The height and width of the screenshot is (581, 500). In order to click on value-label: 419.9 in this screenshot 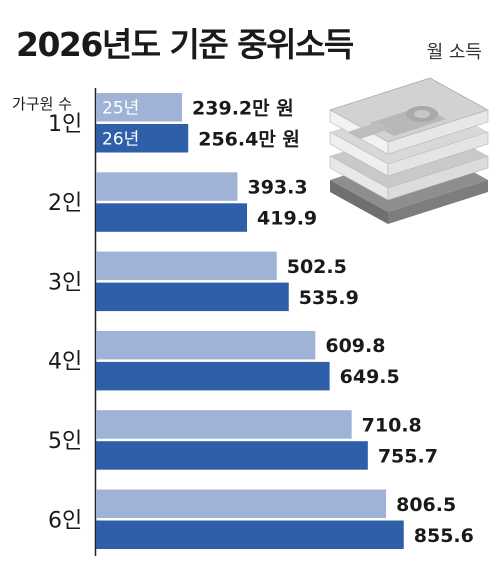, I will do `click(287, 219)`.